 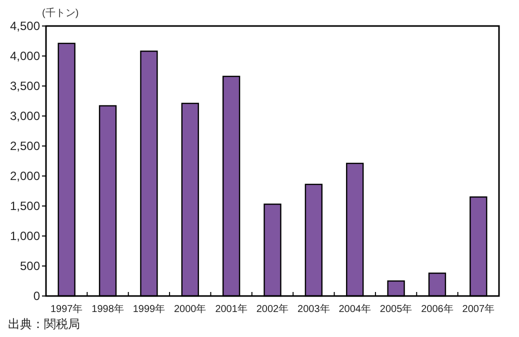 I want to click on x-tick-label: 2000年, so click(x=190, y=309).